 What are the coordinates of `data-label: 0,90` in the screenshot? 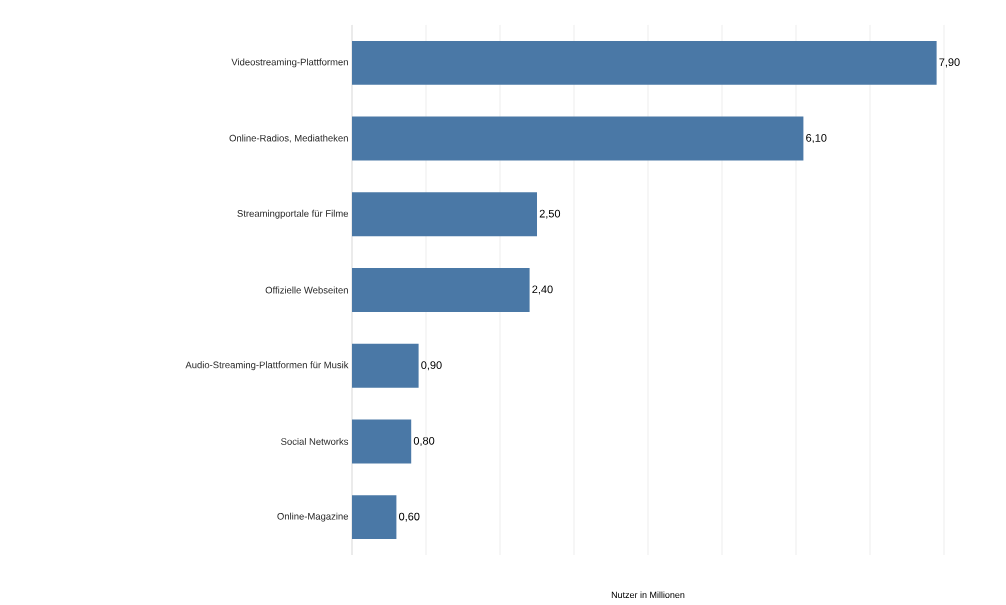 It's located at (431, 366).